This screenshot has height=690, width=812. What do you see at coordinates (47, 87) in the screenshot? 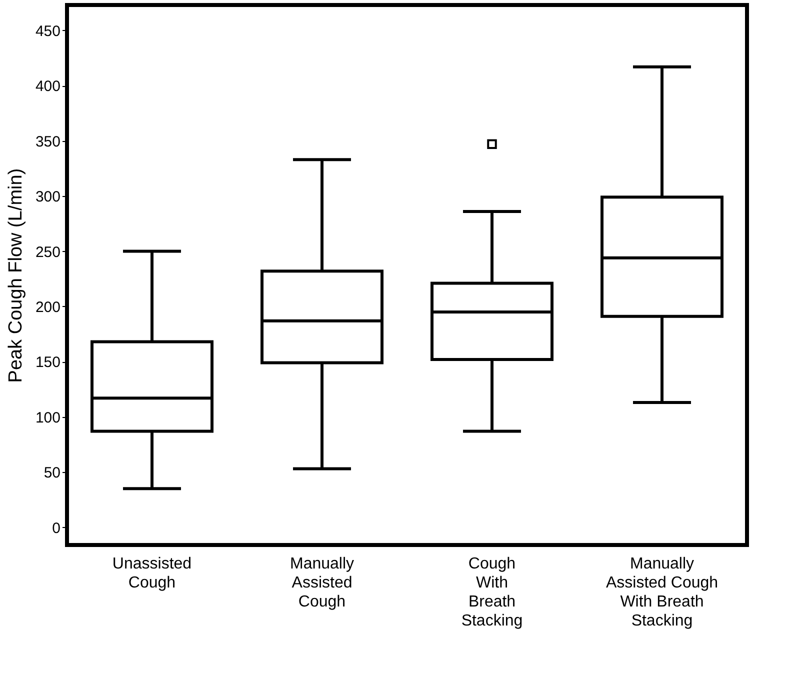
I see `y-tick-label: 400` at bounding box center [47, 87].